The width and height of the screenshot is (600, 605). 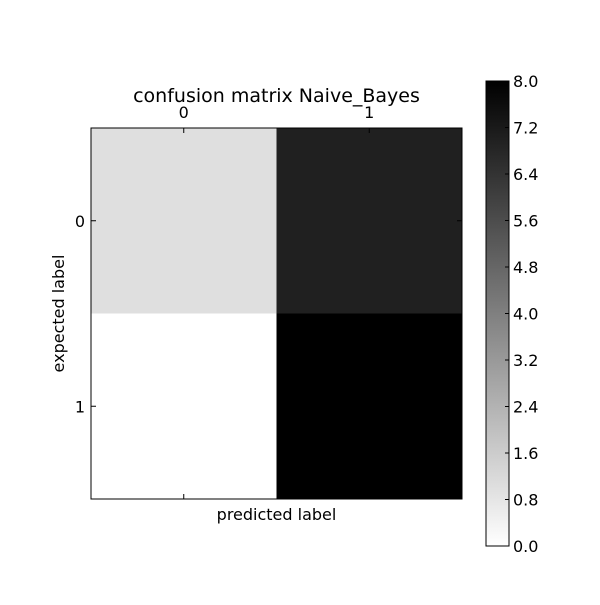 What do you see at coordinates (58, 314) in the screenshot?
I see `y-axis-label: expected label` at bounding box center [58, 314].